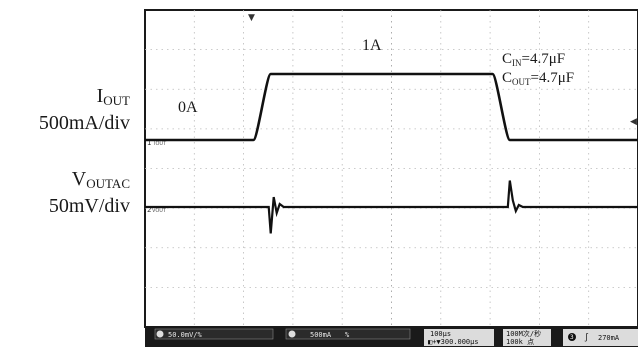 This screenshot has height=347, width=638. Describe the element at coordinates (84, 110) in the screenshot. I see `iout-axis-label: IOUT 500mA/div` at that location.